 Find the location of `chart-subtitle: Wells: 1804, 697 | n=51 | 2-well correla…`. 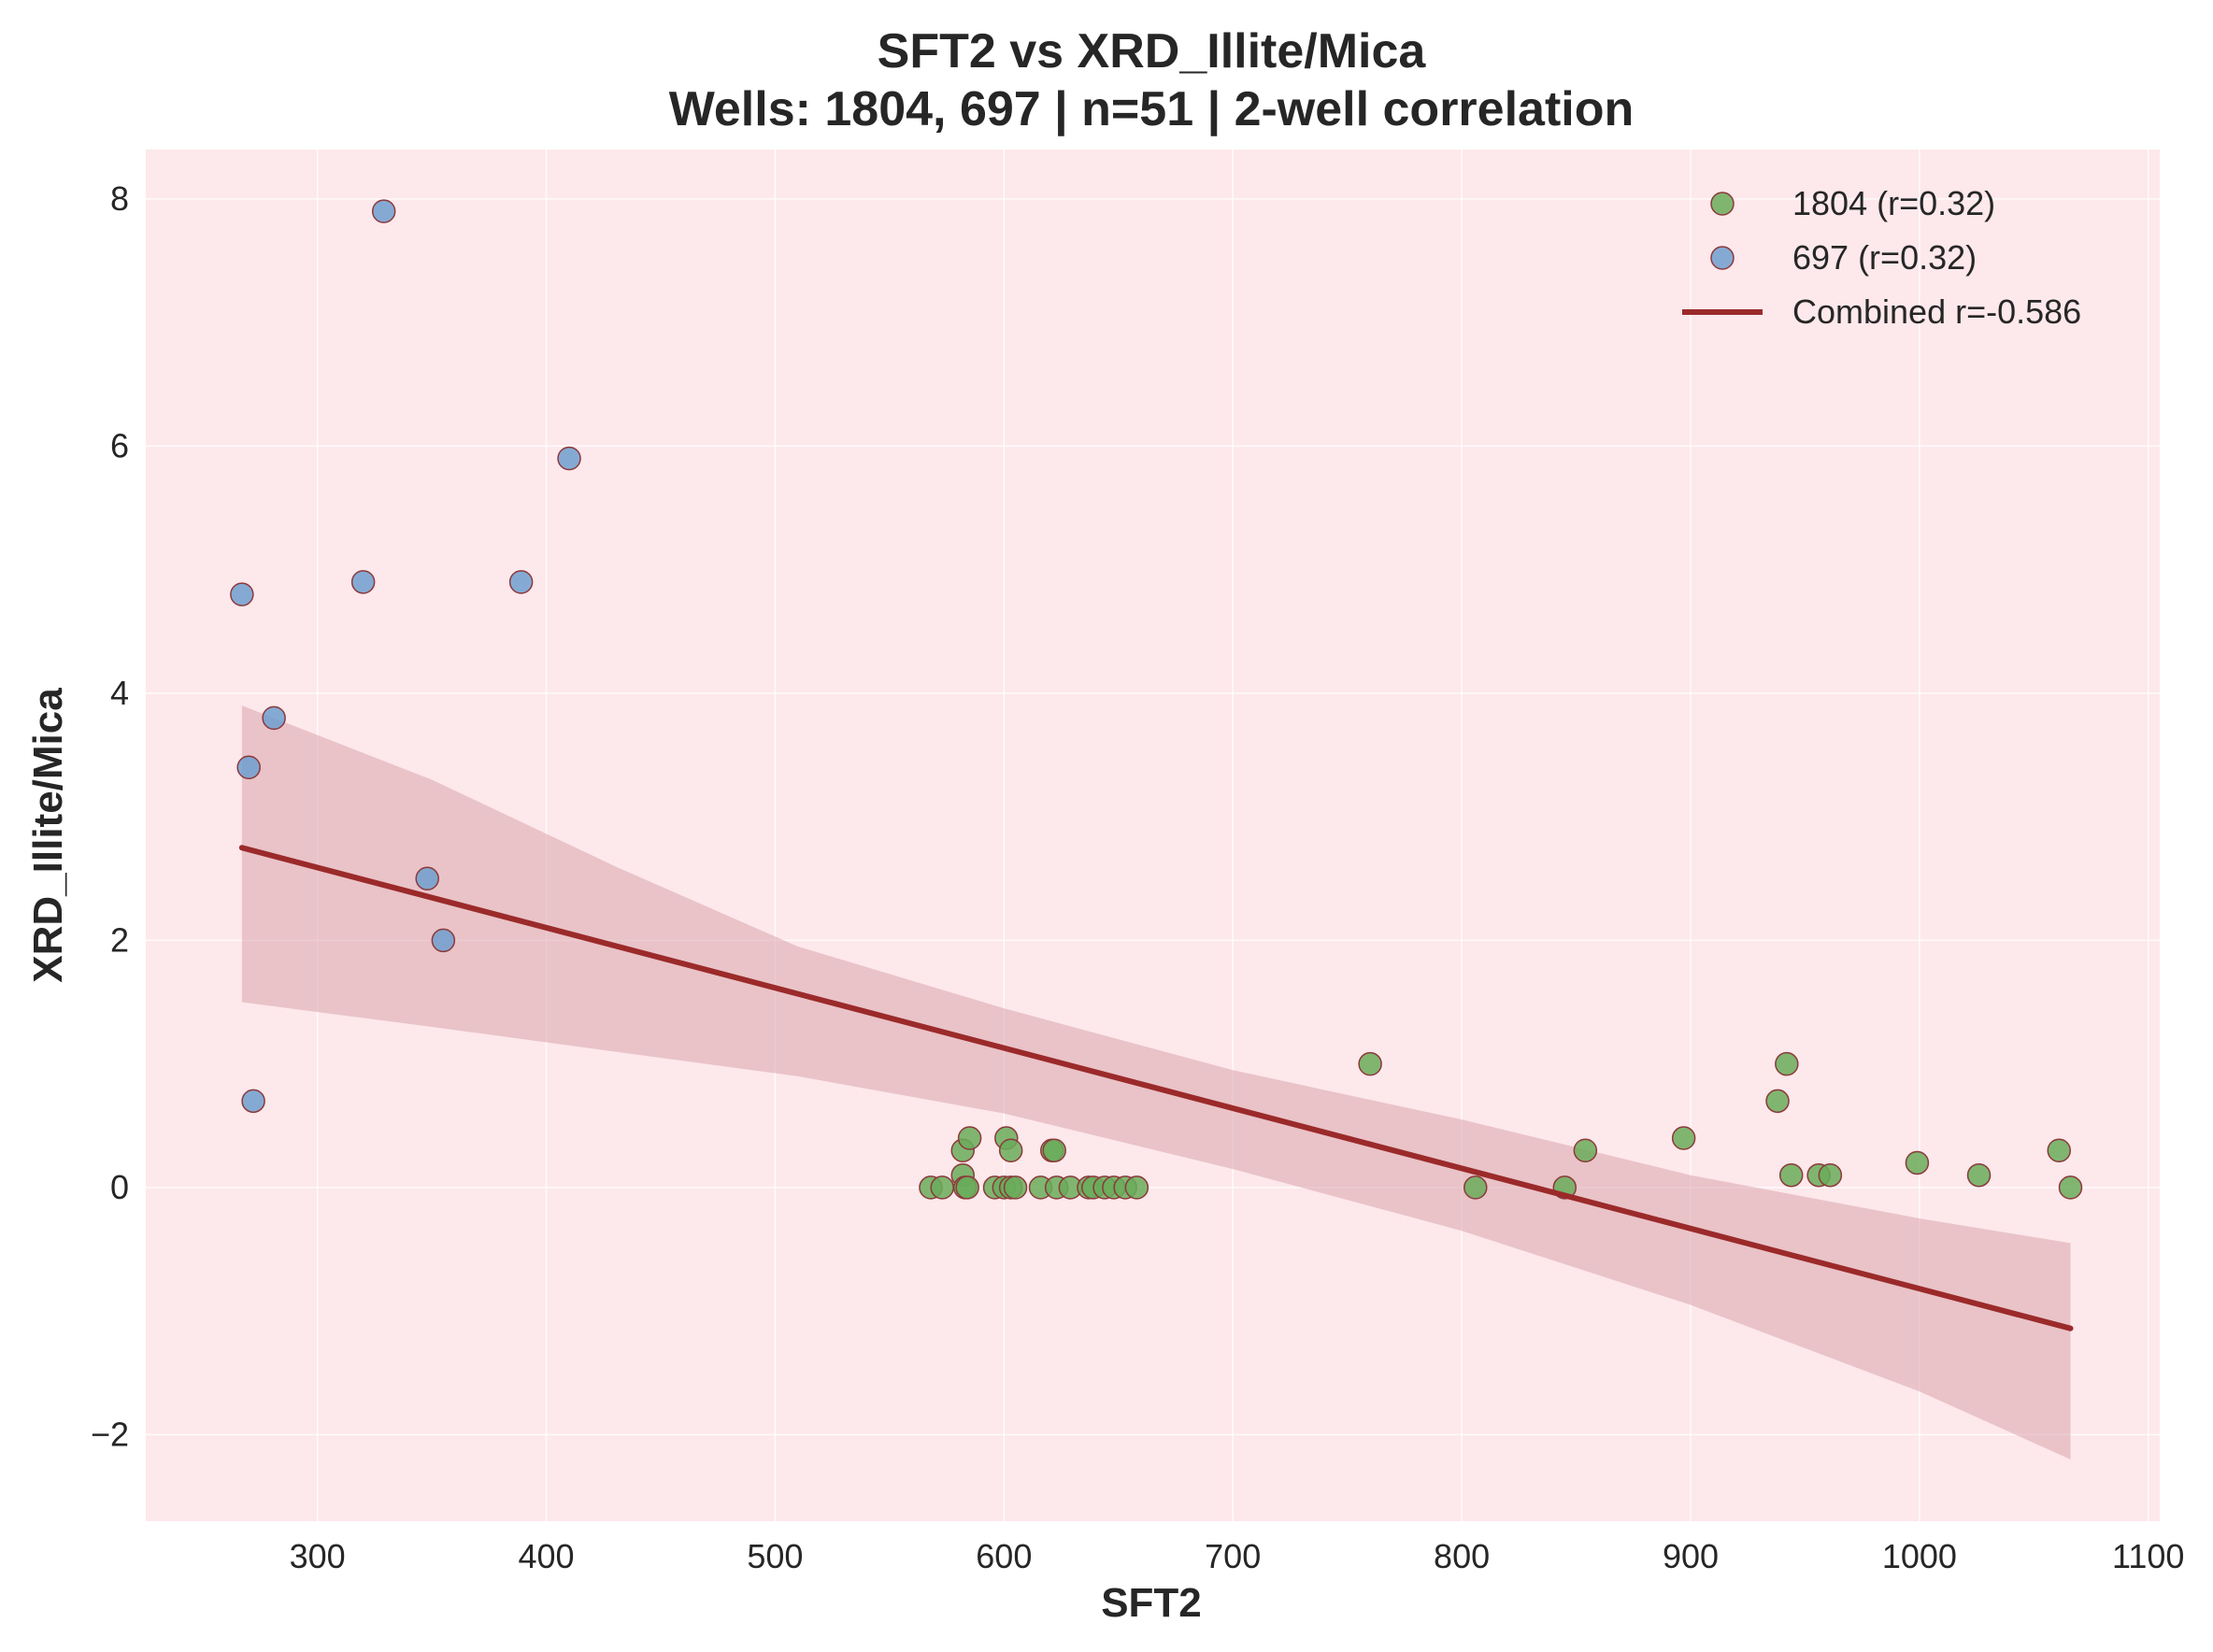

chart-subtitle: Wells: 1804, 697 | n=51 | 2-well correla… is located at coordinates (1152, 109).